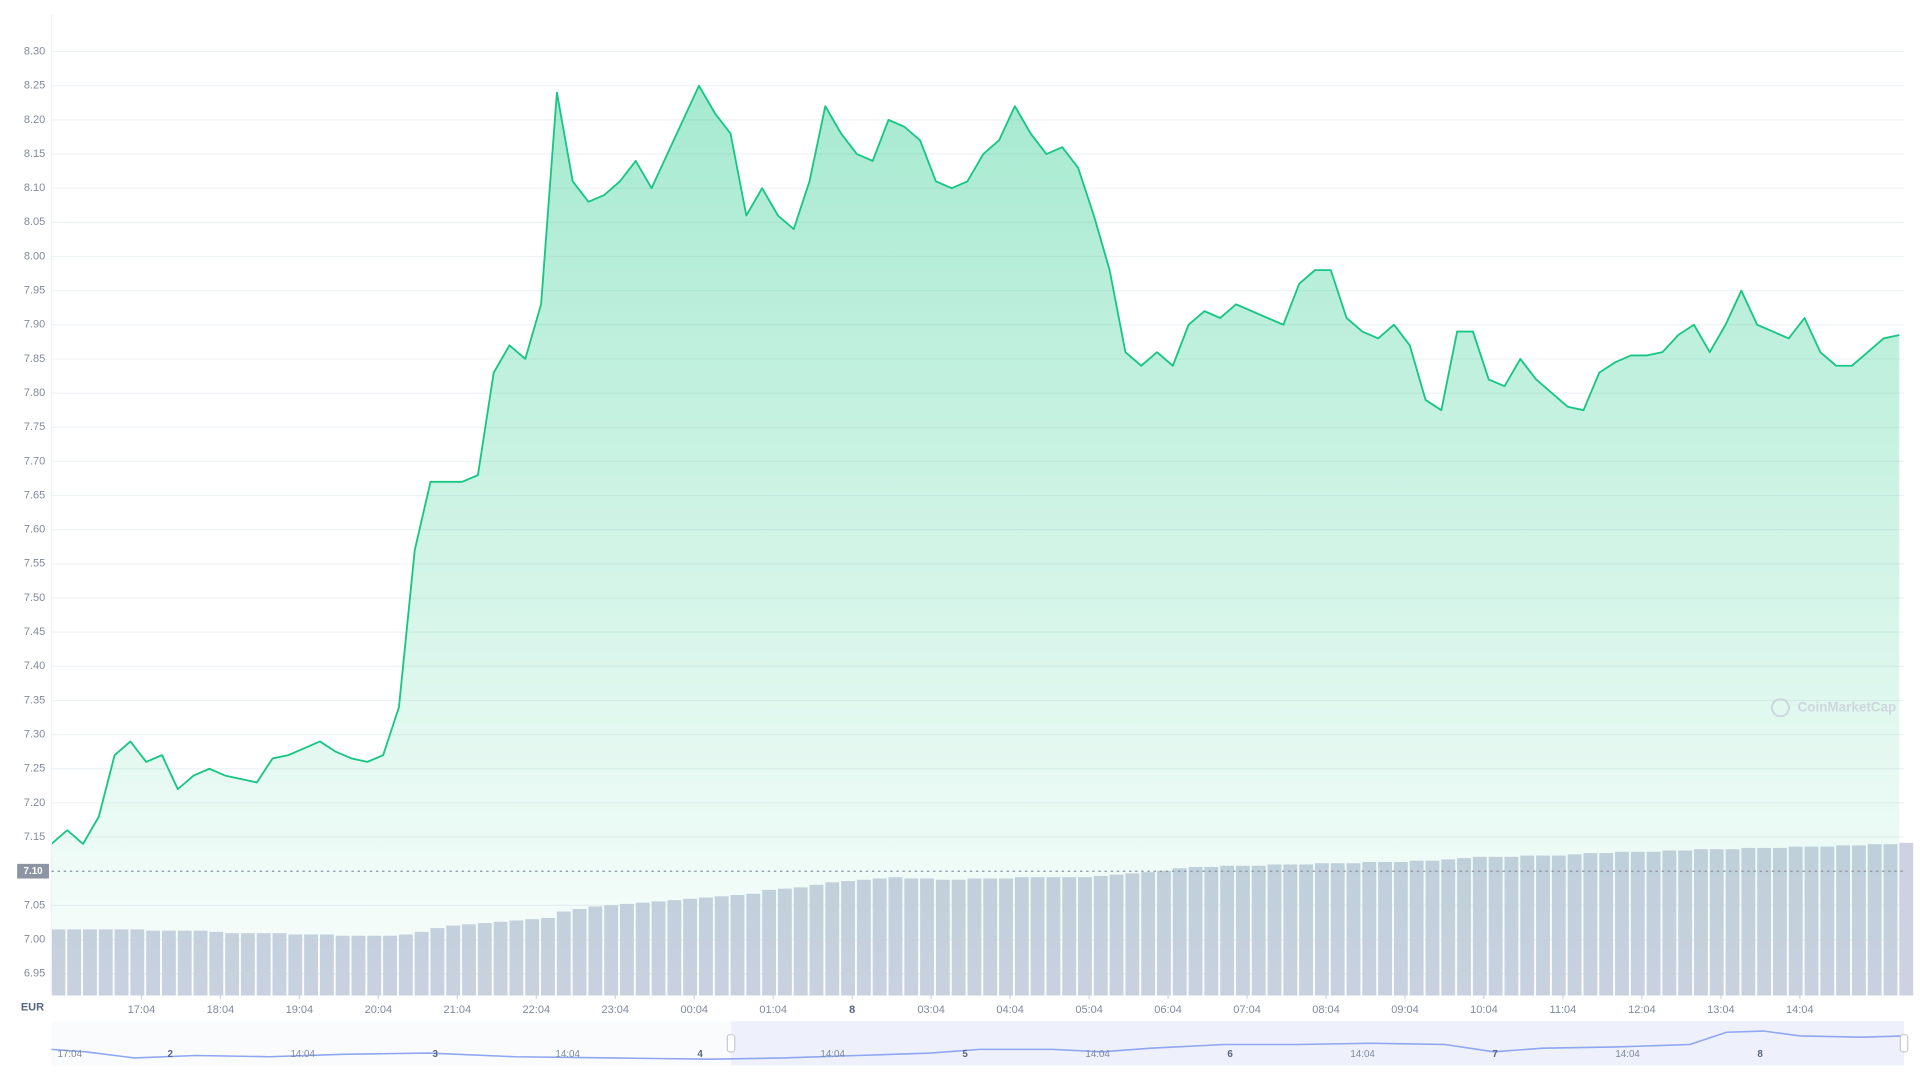 This screenshot has width=1920, height=1080. Describe the element at coordinates (34, 905) in the screenshot. I see `y-tick-label: 7.05` at that location.